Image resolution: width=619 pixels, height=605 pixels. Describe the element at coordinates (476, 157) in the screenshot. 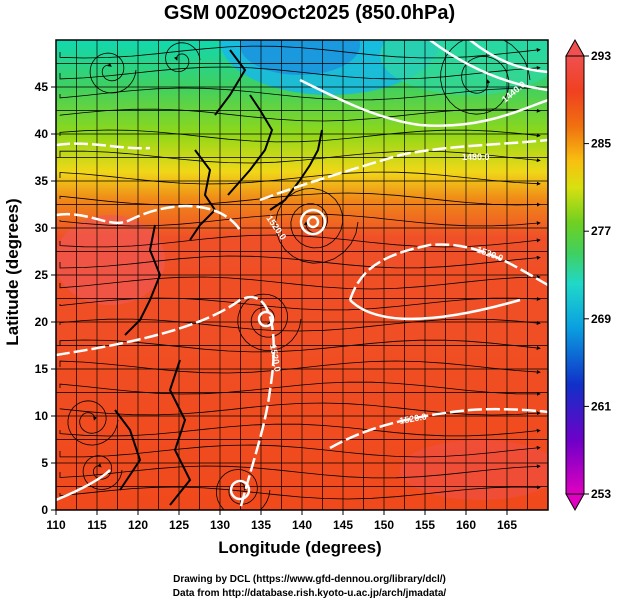

I see `contour-label: 1480.0` at that location.